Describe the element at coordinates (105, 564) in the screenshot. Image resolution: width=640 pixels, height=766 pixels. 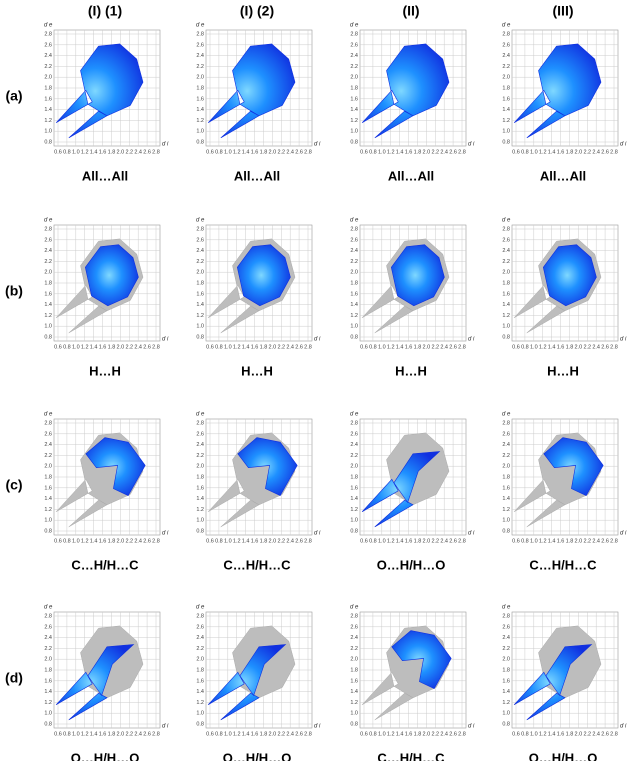
I see `panel-caption: C…H/H…C` at that location.